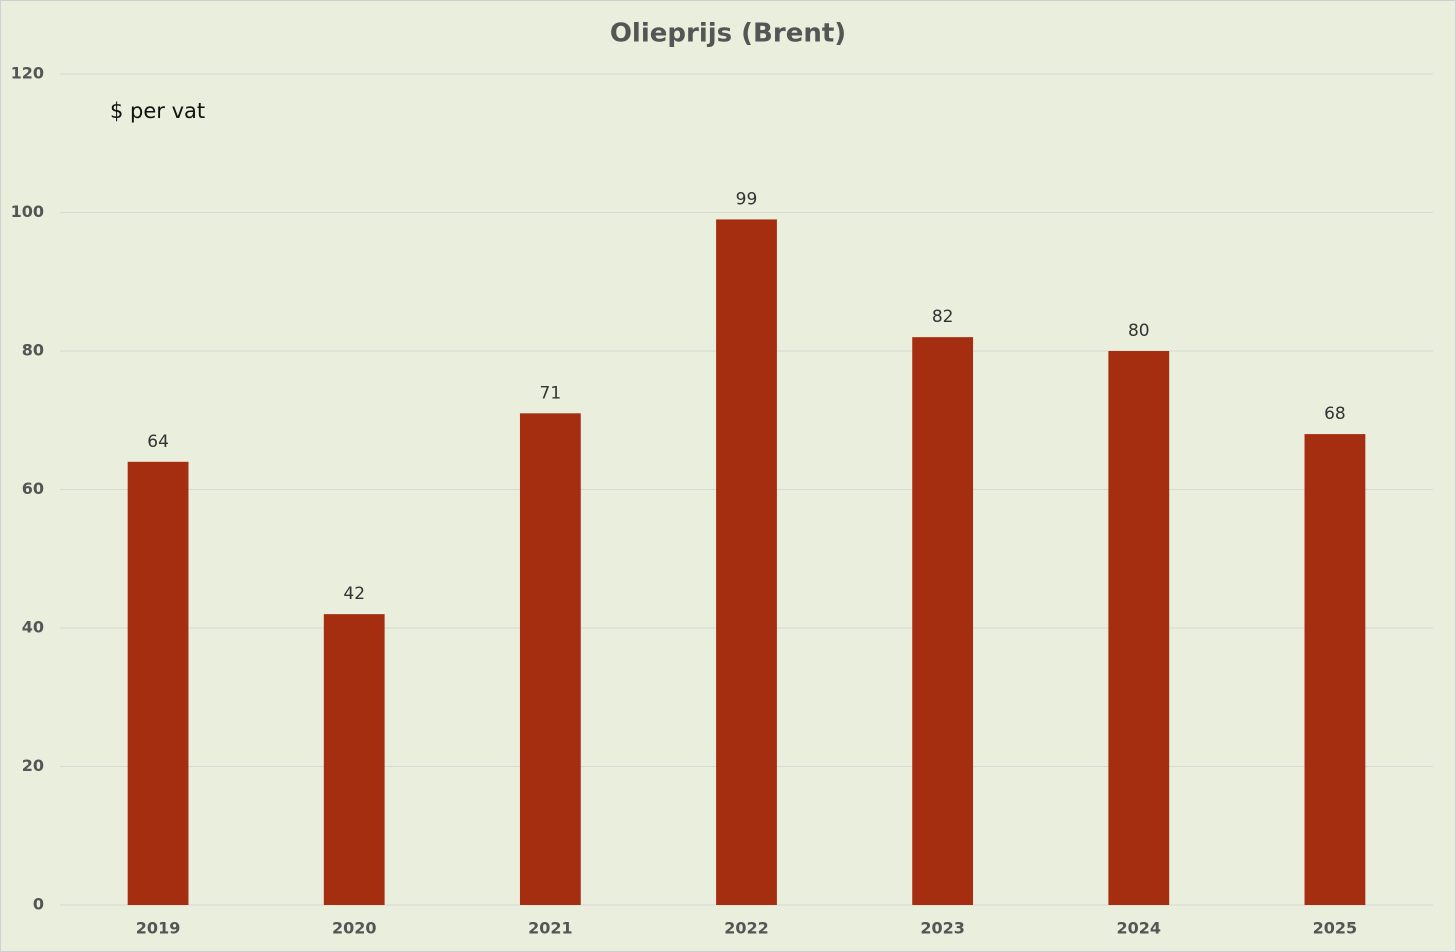 The width and height of the screenshot is (1456, 952). What do you see at coordinates (550, 928) in the screenshot?
I see `x-tick-label: 2021` at bounding box center [550, 928].